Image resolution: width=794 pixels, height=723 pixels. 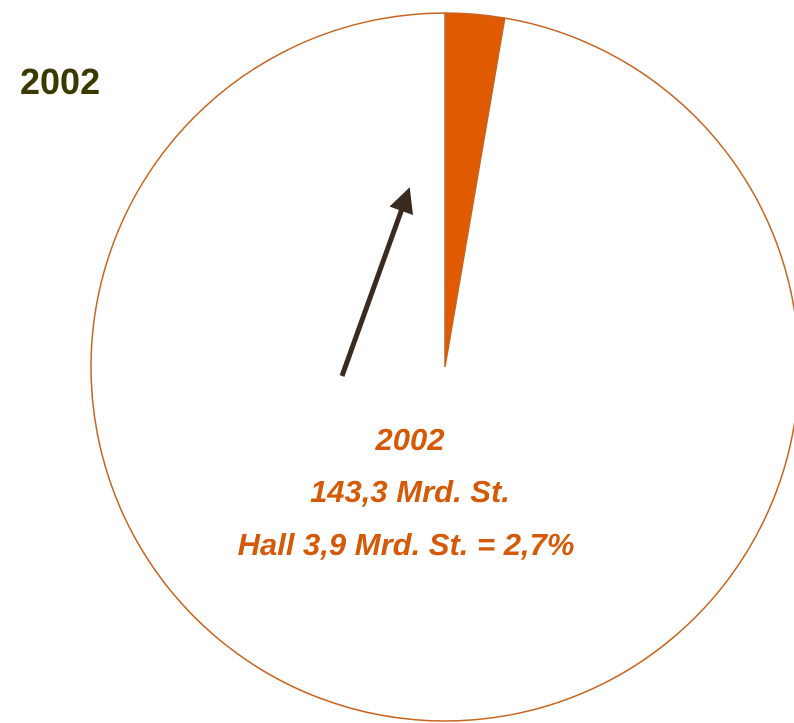 What do you see at coordinates (410, 439) in the screenshot?
I see `annotation: 2002` at bounding box center [410, 439].